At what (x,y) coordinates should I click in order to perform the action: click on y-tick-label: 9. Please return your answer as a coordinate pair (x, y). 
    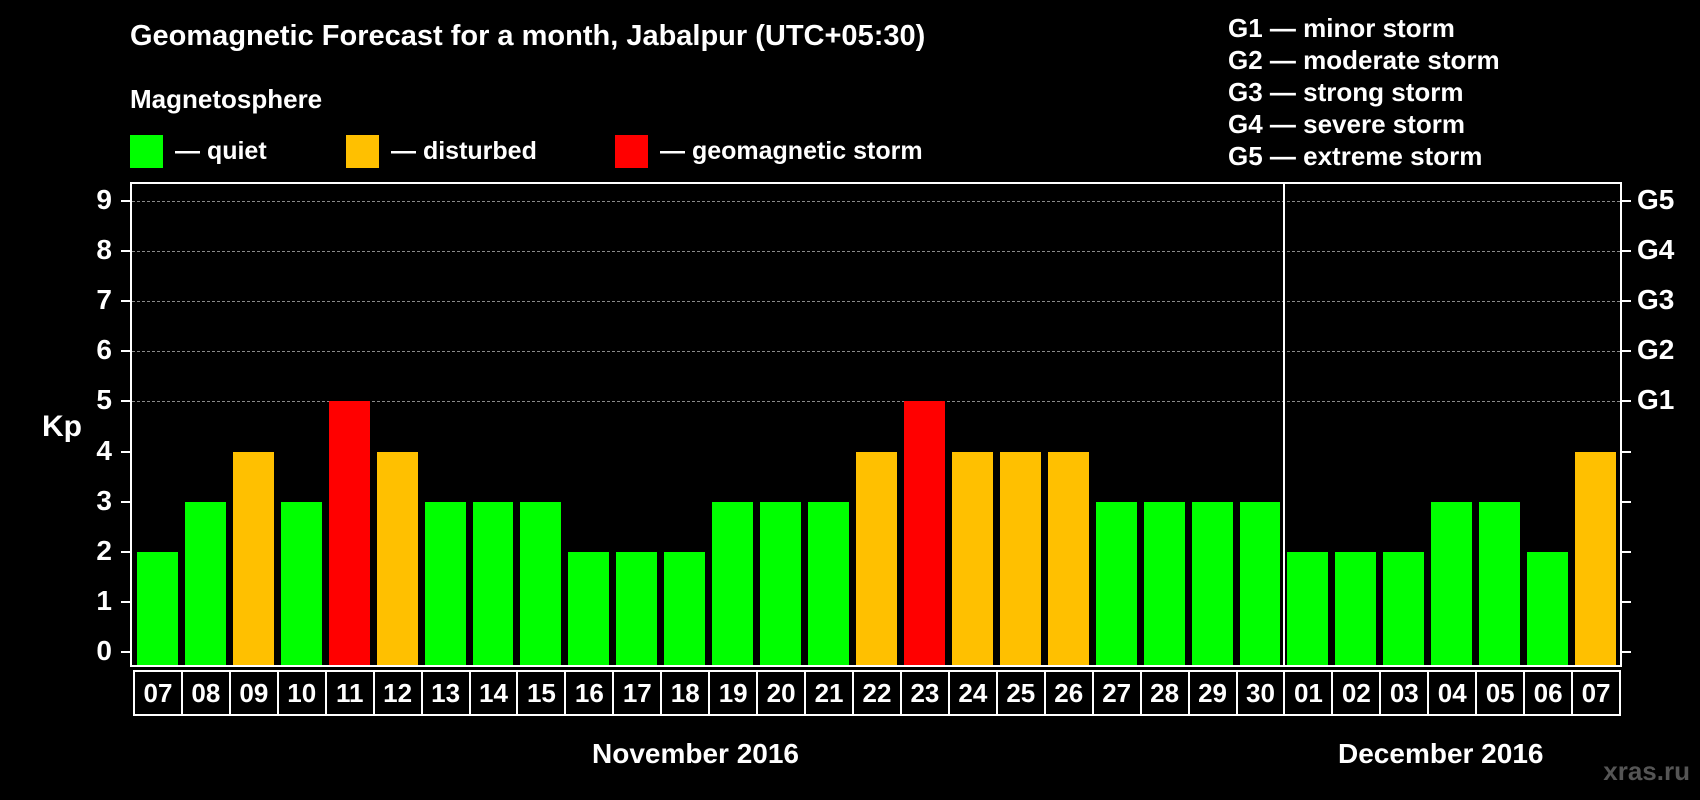
    Looking at the image, I should click on (104, 199).